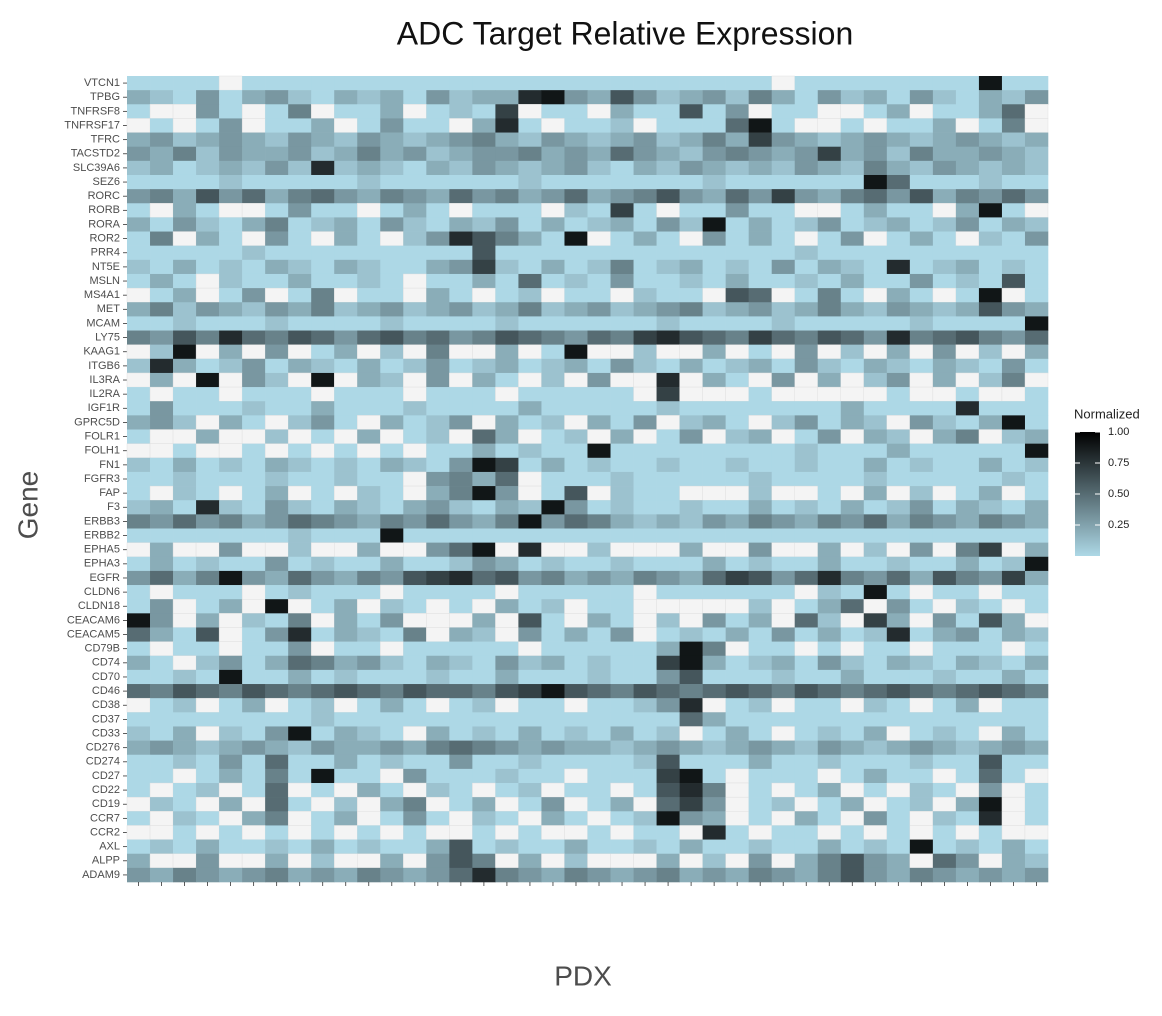 The height and width of the screenshot is (1016, 1162). I want to click on y-tick-label: PRR4, so click(105, 253).